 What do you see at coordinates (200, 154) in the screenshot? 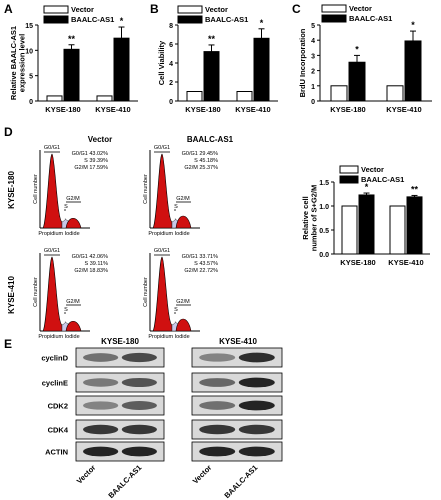
I see `flow-stat: G0/G1 29.45%` at bounding box center [200, 154].